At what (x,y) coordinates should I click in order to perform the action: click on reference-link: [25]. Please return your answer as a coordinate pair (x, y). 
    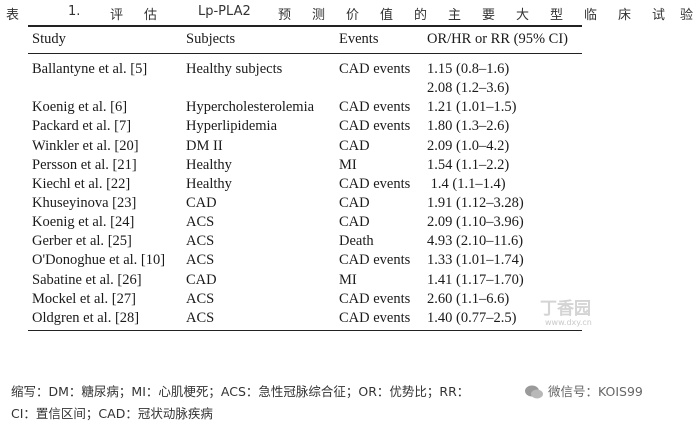
    Looking at the image, I should click on (119, 241).